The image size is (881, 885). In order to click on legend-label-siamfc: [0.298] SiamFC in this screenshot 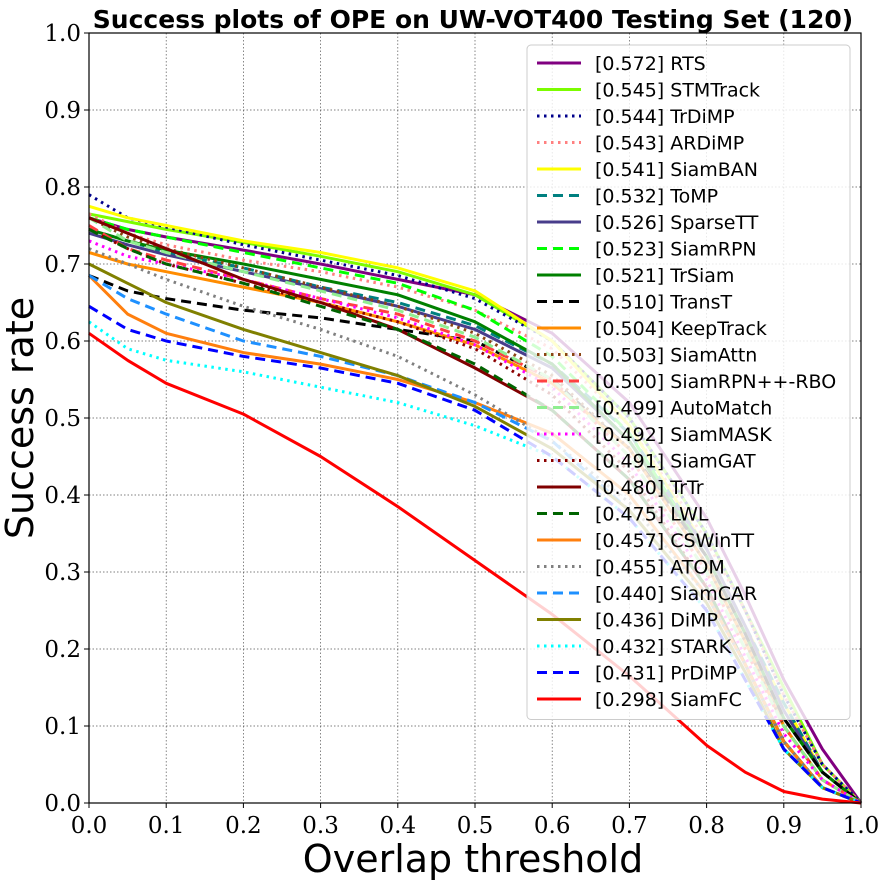, I will do `click(668, 700)`.